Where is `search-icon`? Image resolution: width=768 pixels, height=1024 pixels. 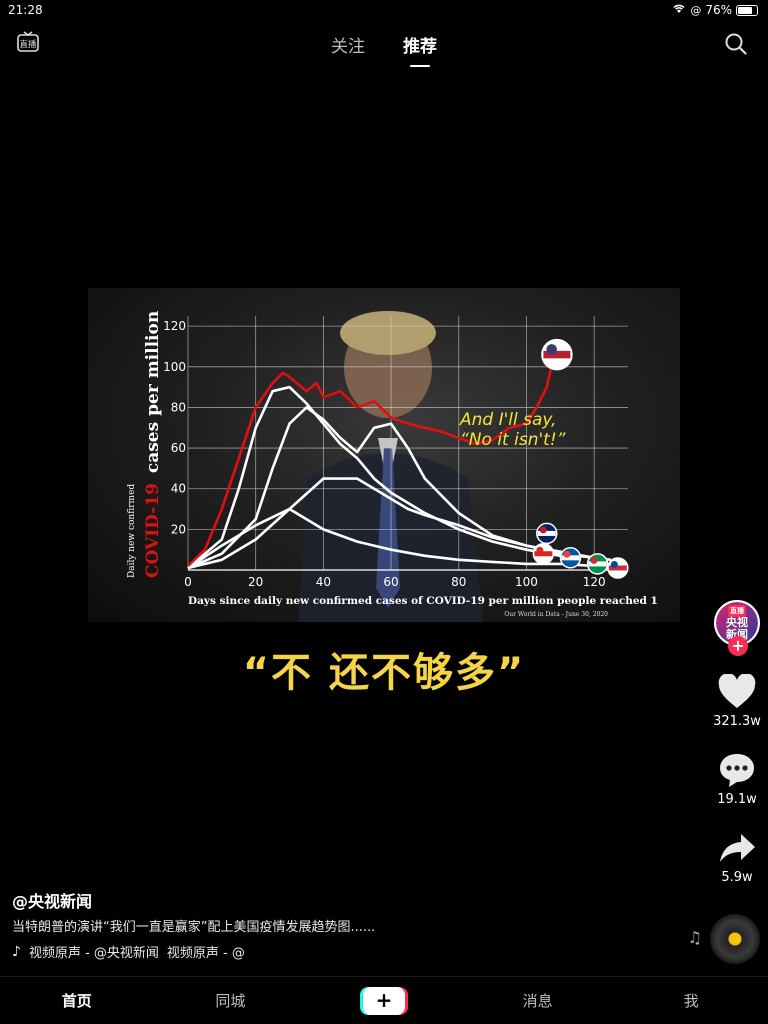 search-icon is located at coordinates (736, 44).